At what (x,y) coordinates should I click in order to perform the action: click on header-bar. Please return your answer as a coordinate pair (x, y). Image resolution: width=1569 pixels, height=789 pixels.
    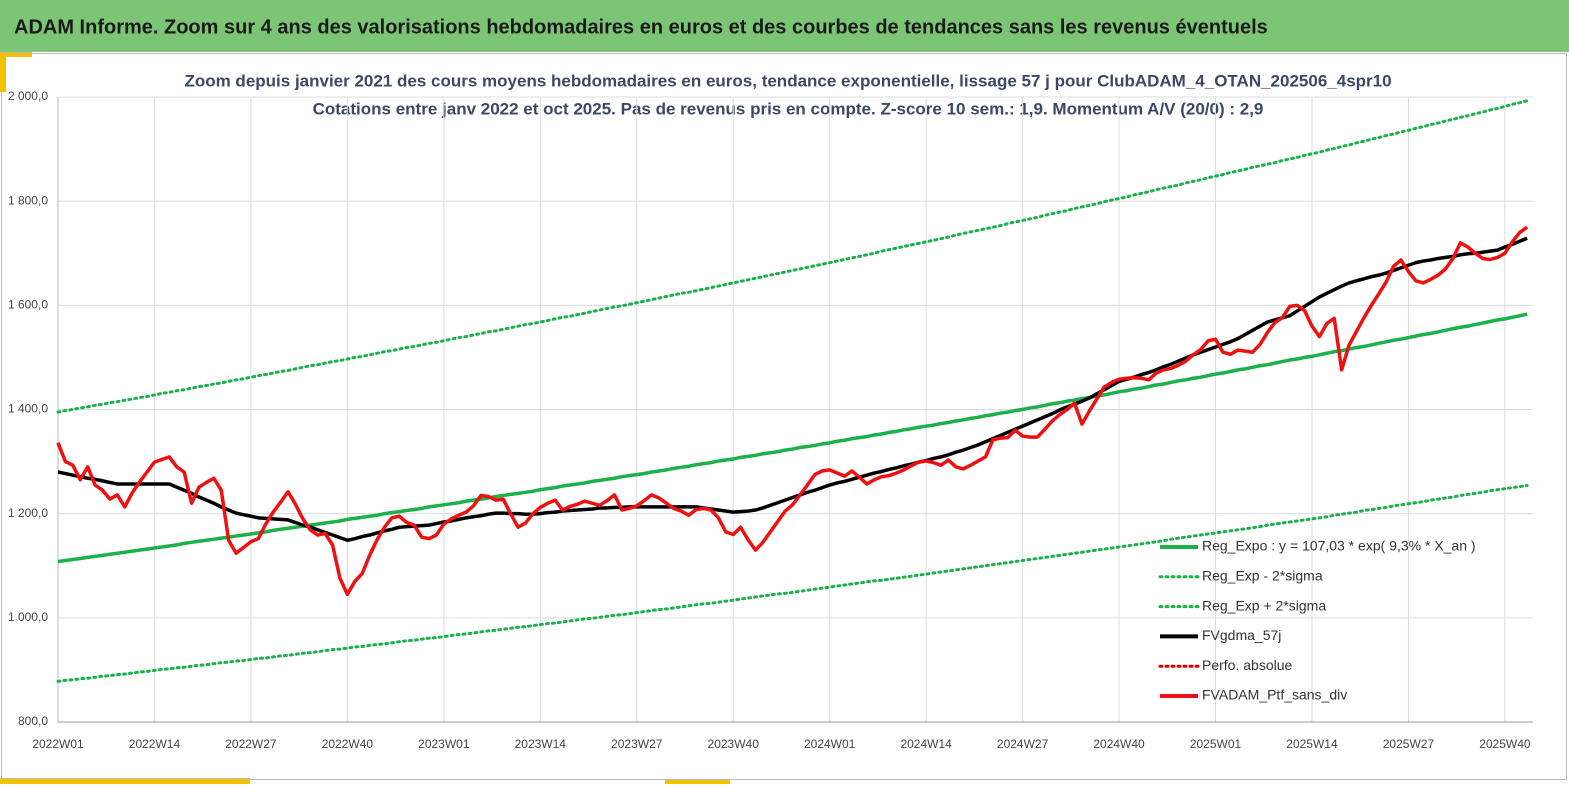
    Looking at the image, I should click on (784, 26).